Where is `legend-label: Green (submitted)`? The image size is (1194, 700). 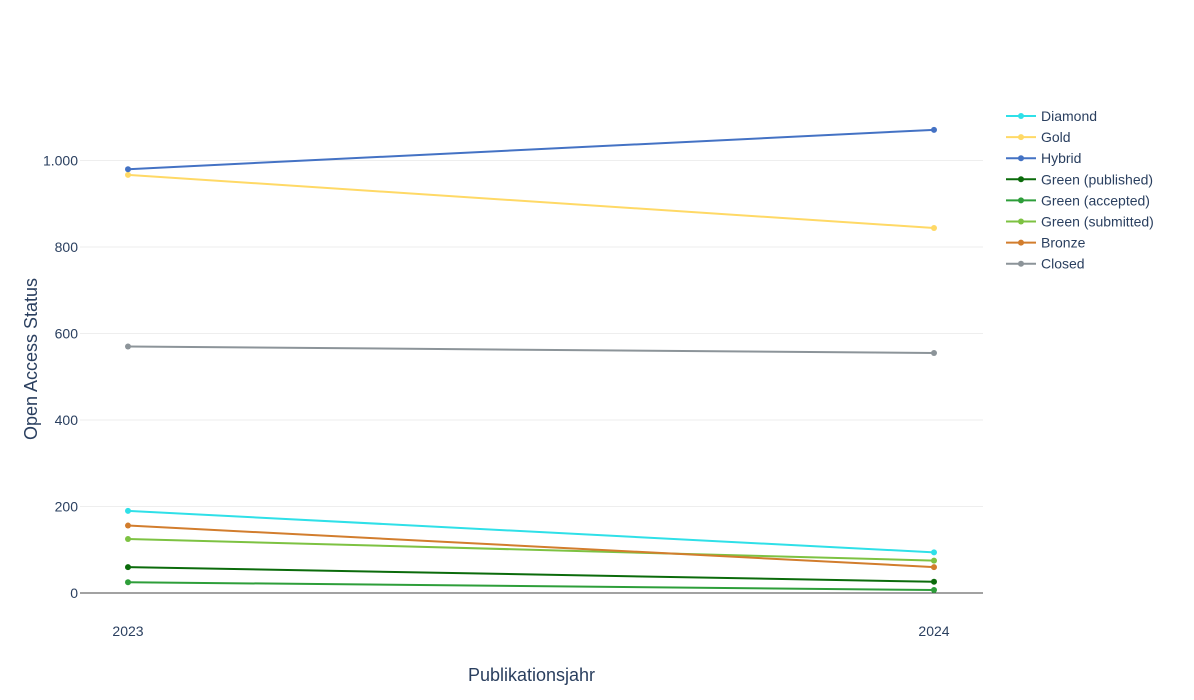
legend-label: Green (submitted) is located at coordinates (1097, 222).